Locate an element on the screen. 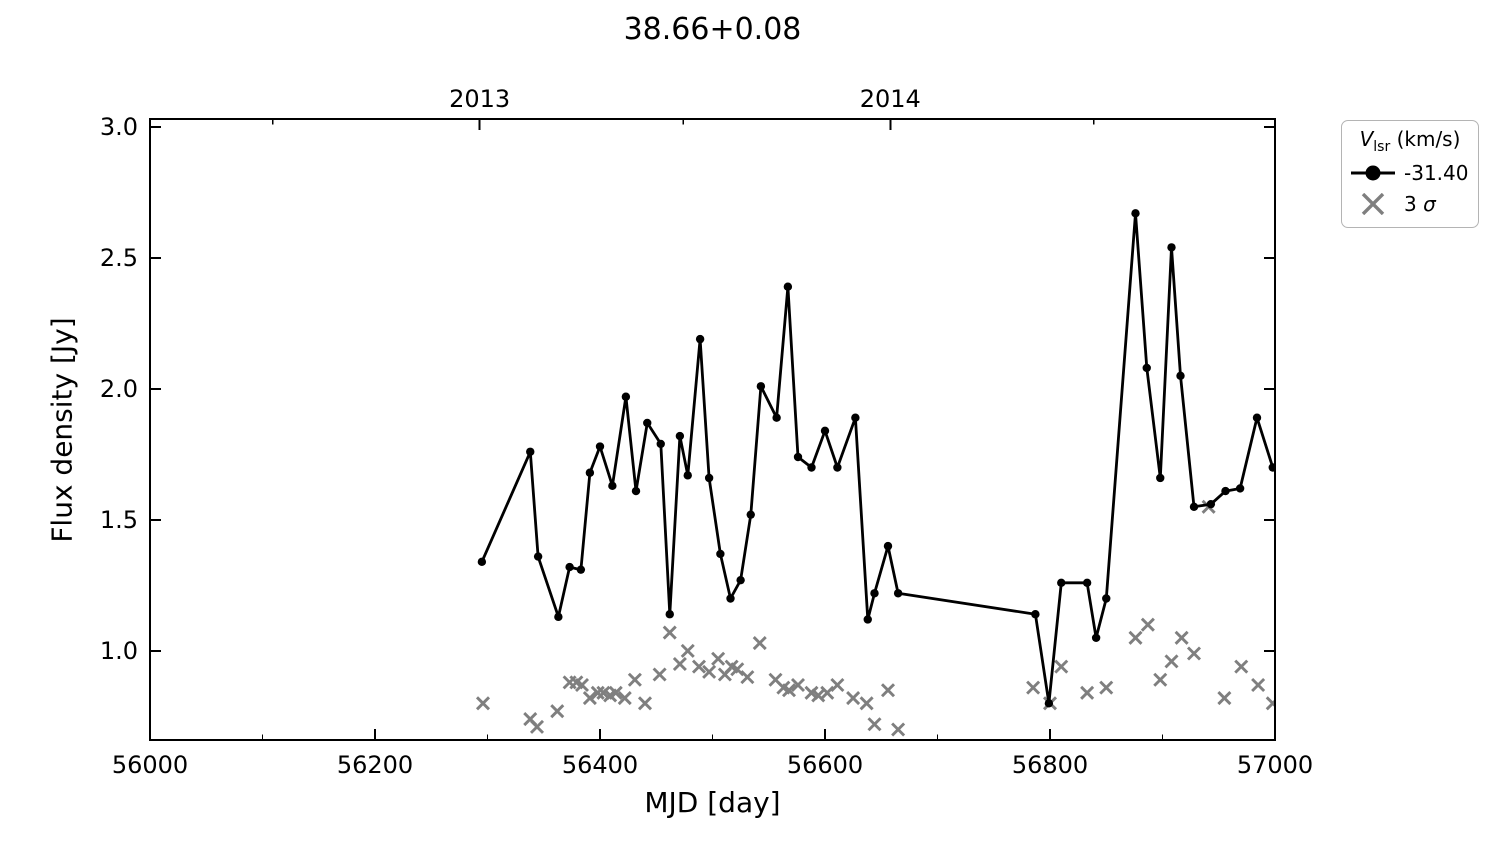 The width and height of the screenshot is (1500, 844). x-tick-label: 56600 is located at coordinates (825, 765).